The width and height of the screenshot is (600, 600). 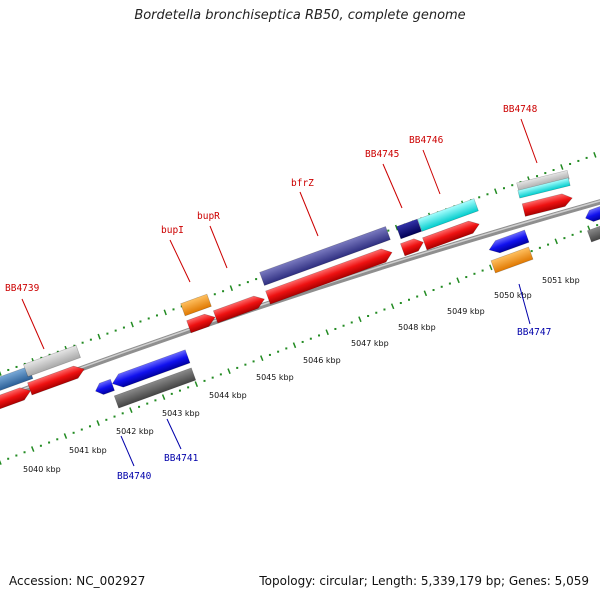 I want to click on gene-bar-steel, so click(x=17, y=380).